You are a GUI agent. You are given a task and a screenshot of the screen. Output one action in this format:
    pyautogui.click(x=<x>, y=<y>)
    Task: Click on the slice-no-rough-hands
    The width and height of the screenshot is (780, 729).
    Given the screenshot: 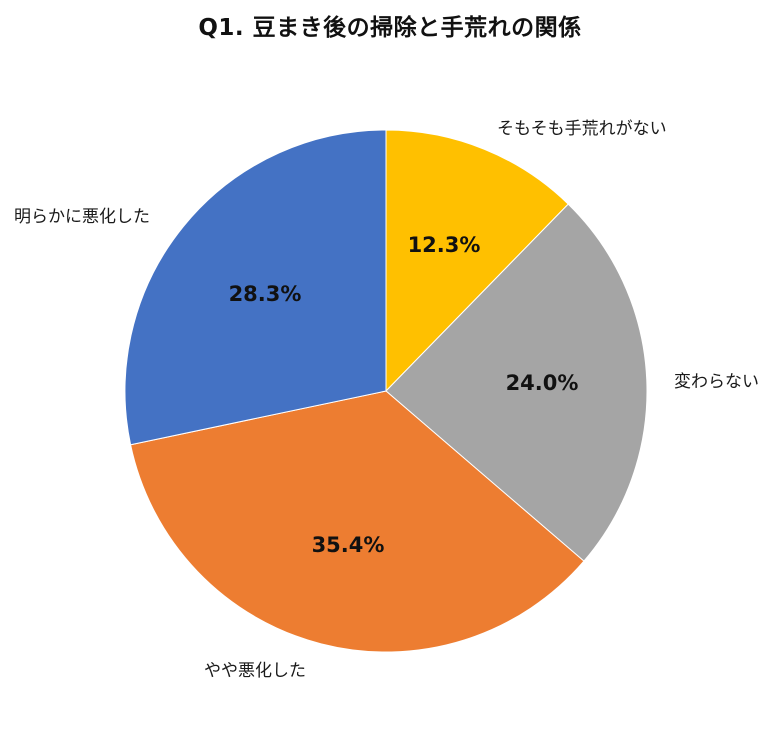 What is the action you would take?
    pyautogui.click(x=477, y=261)
    